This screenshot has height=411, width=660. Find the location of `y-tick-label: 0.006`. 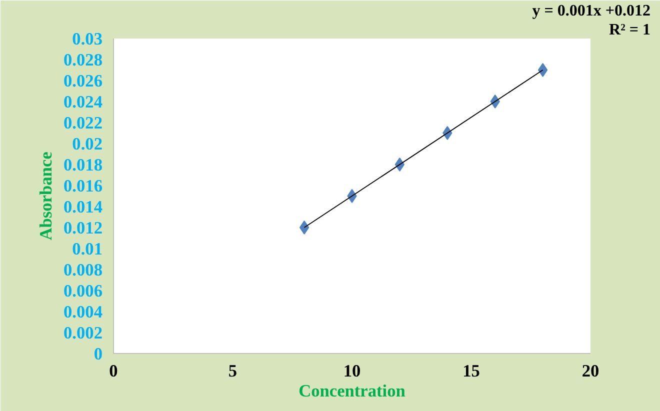

y-tick-label: 0.006 is located at coordinates (83, 291).